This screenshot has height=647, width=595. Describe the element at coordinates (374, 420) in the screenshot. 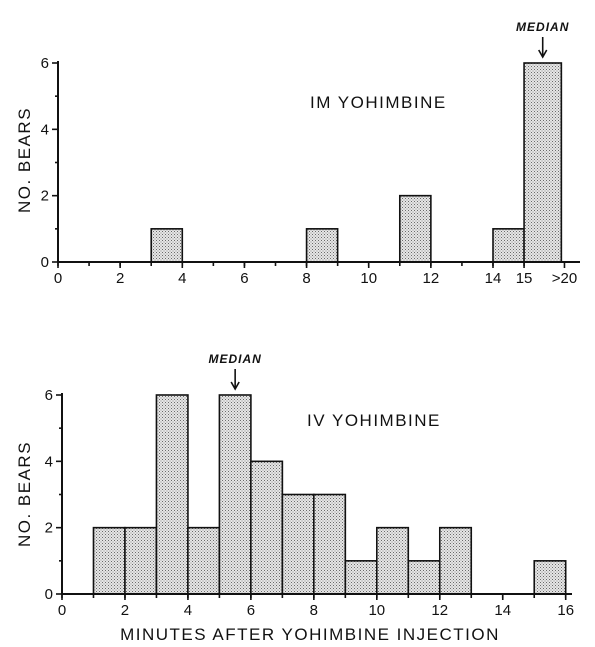

I see `panel-title: IV YOHIMBINE` at that location.